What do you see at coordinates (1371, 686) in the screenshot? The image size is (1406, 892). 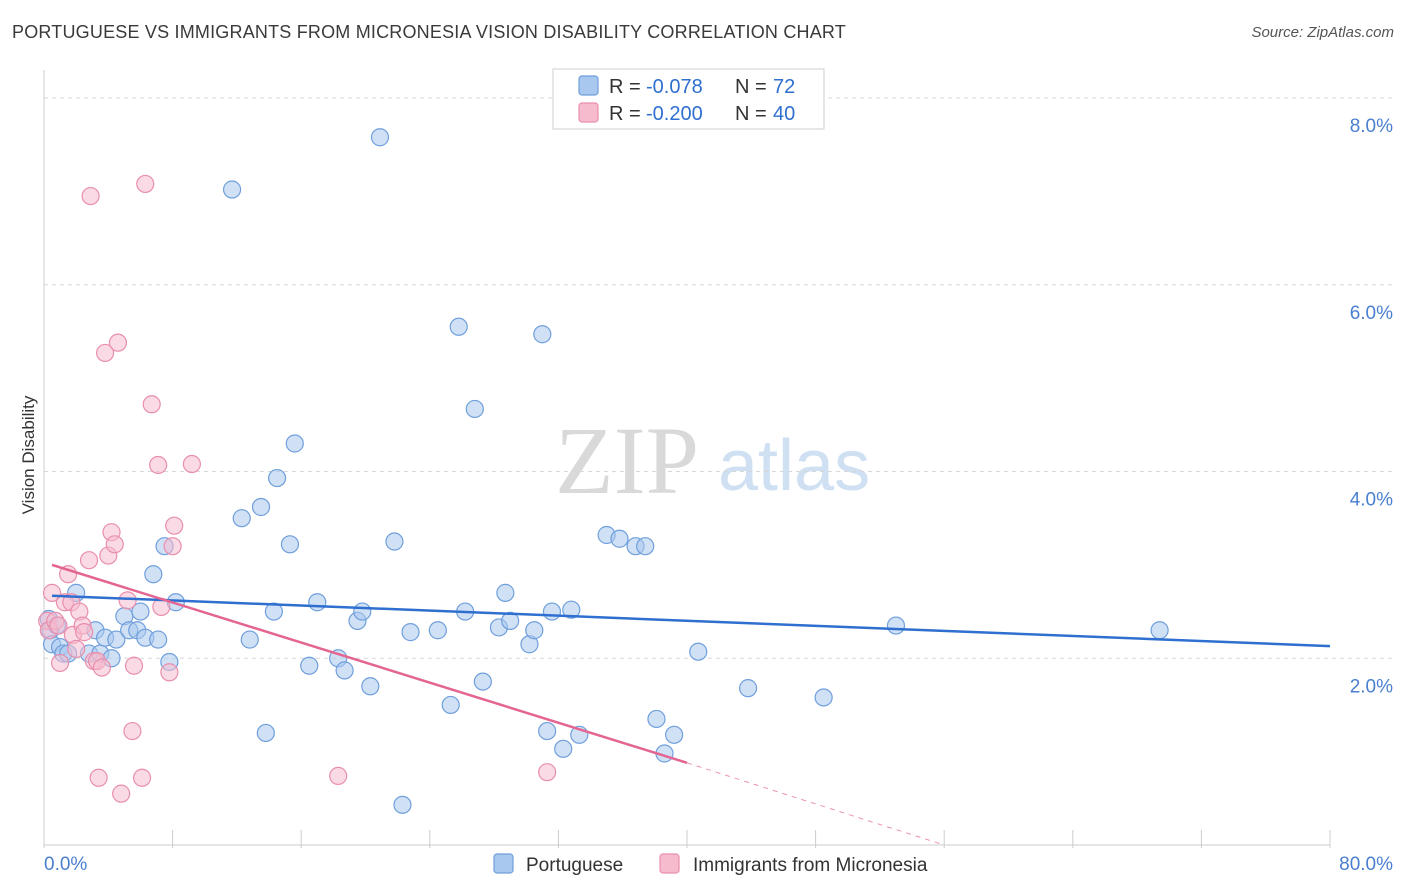 I see `y-tick-label: 2.0%` at bounding box center [1371, 686].